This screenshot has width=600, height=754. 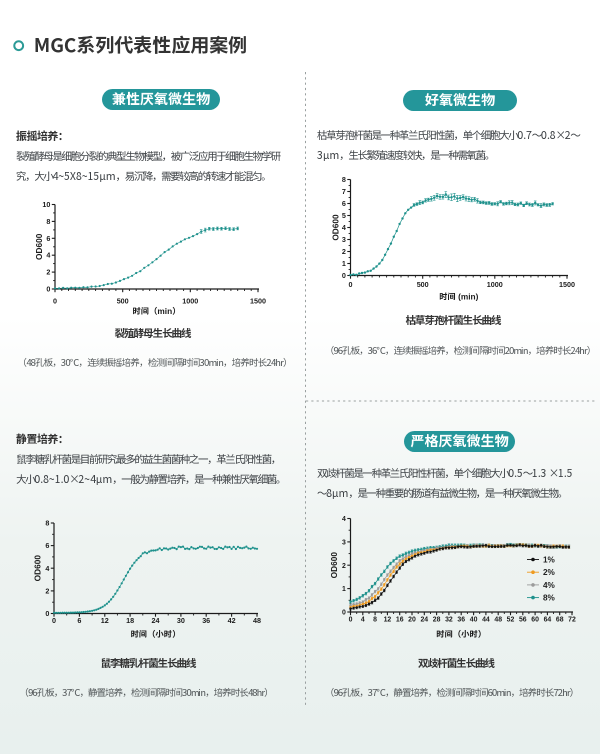 What do you see at coordinates (572, 620) in the screenshot?
I see `svg-text: 72` at bounding box center [572, 620].